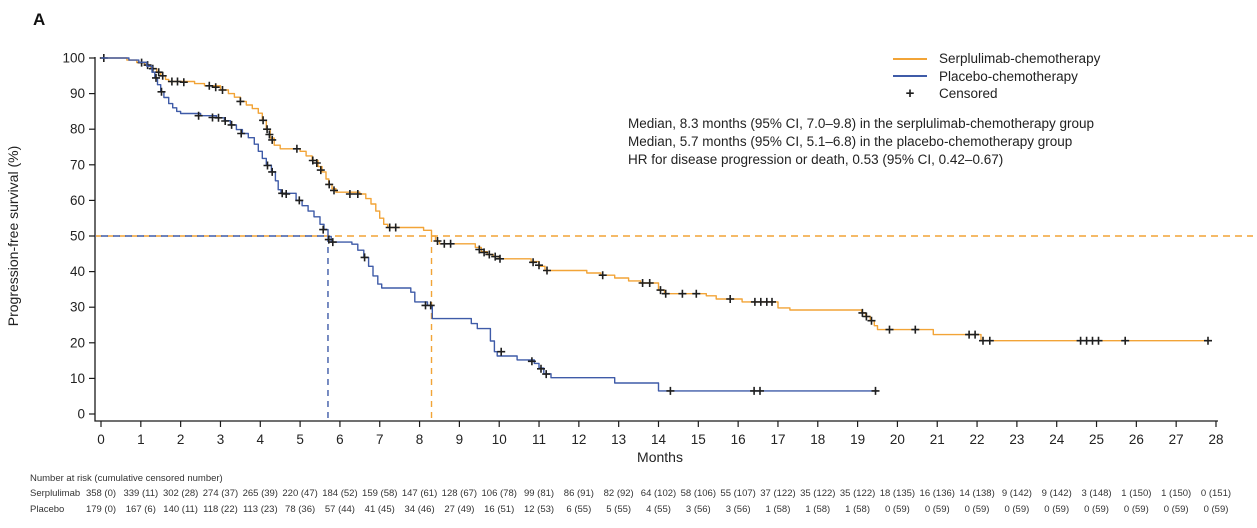 The height and width of the screenshot is (528, 1257). What do you see at coordinates (459, 493) in the screenshot?
I see `risk-value: 128 (67)` at bounding box center [459, 493].